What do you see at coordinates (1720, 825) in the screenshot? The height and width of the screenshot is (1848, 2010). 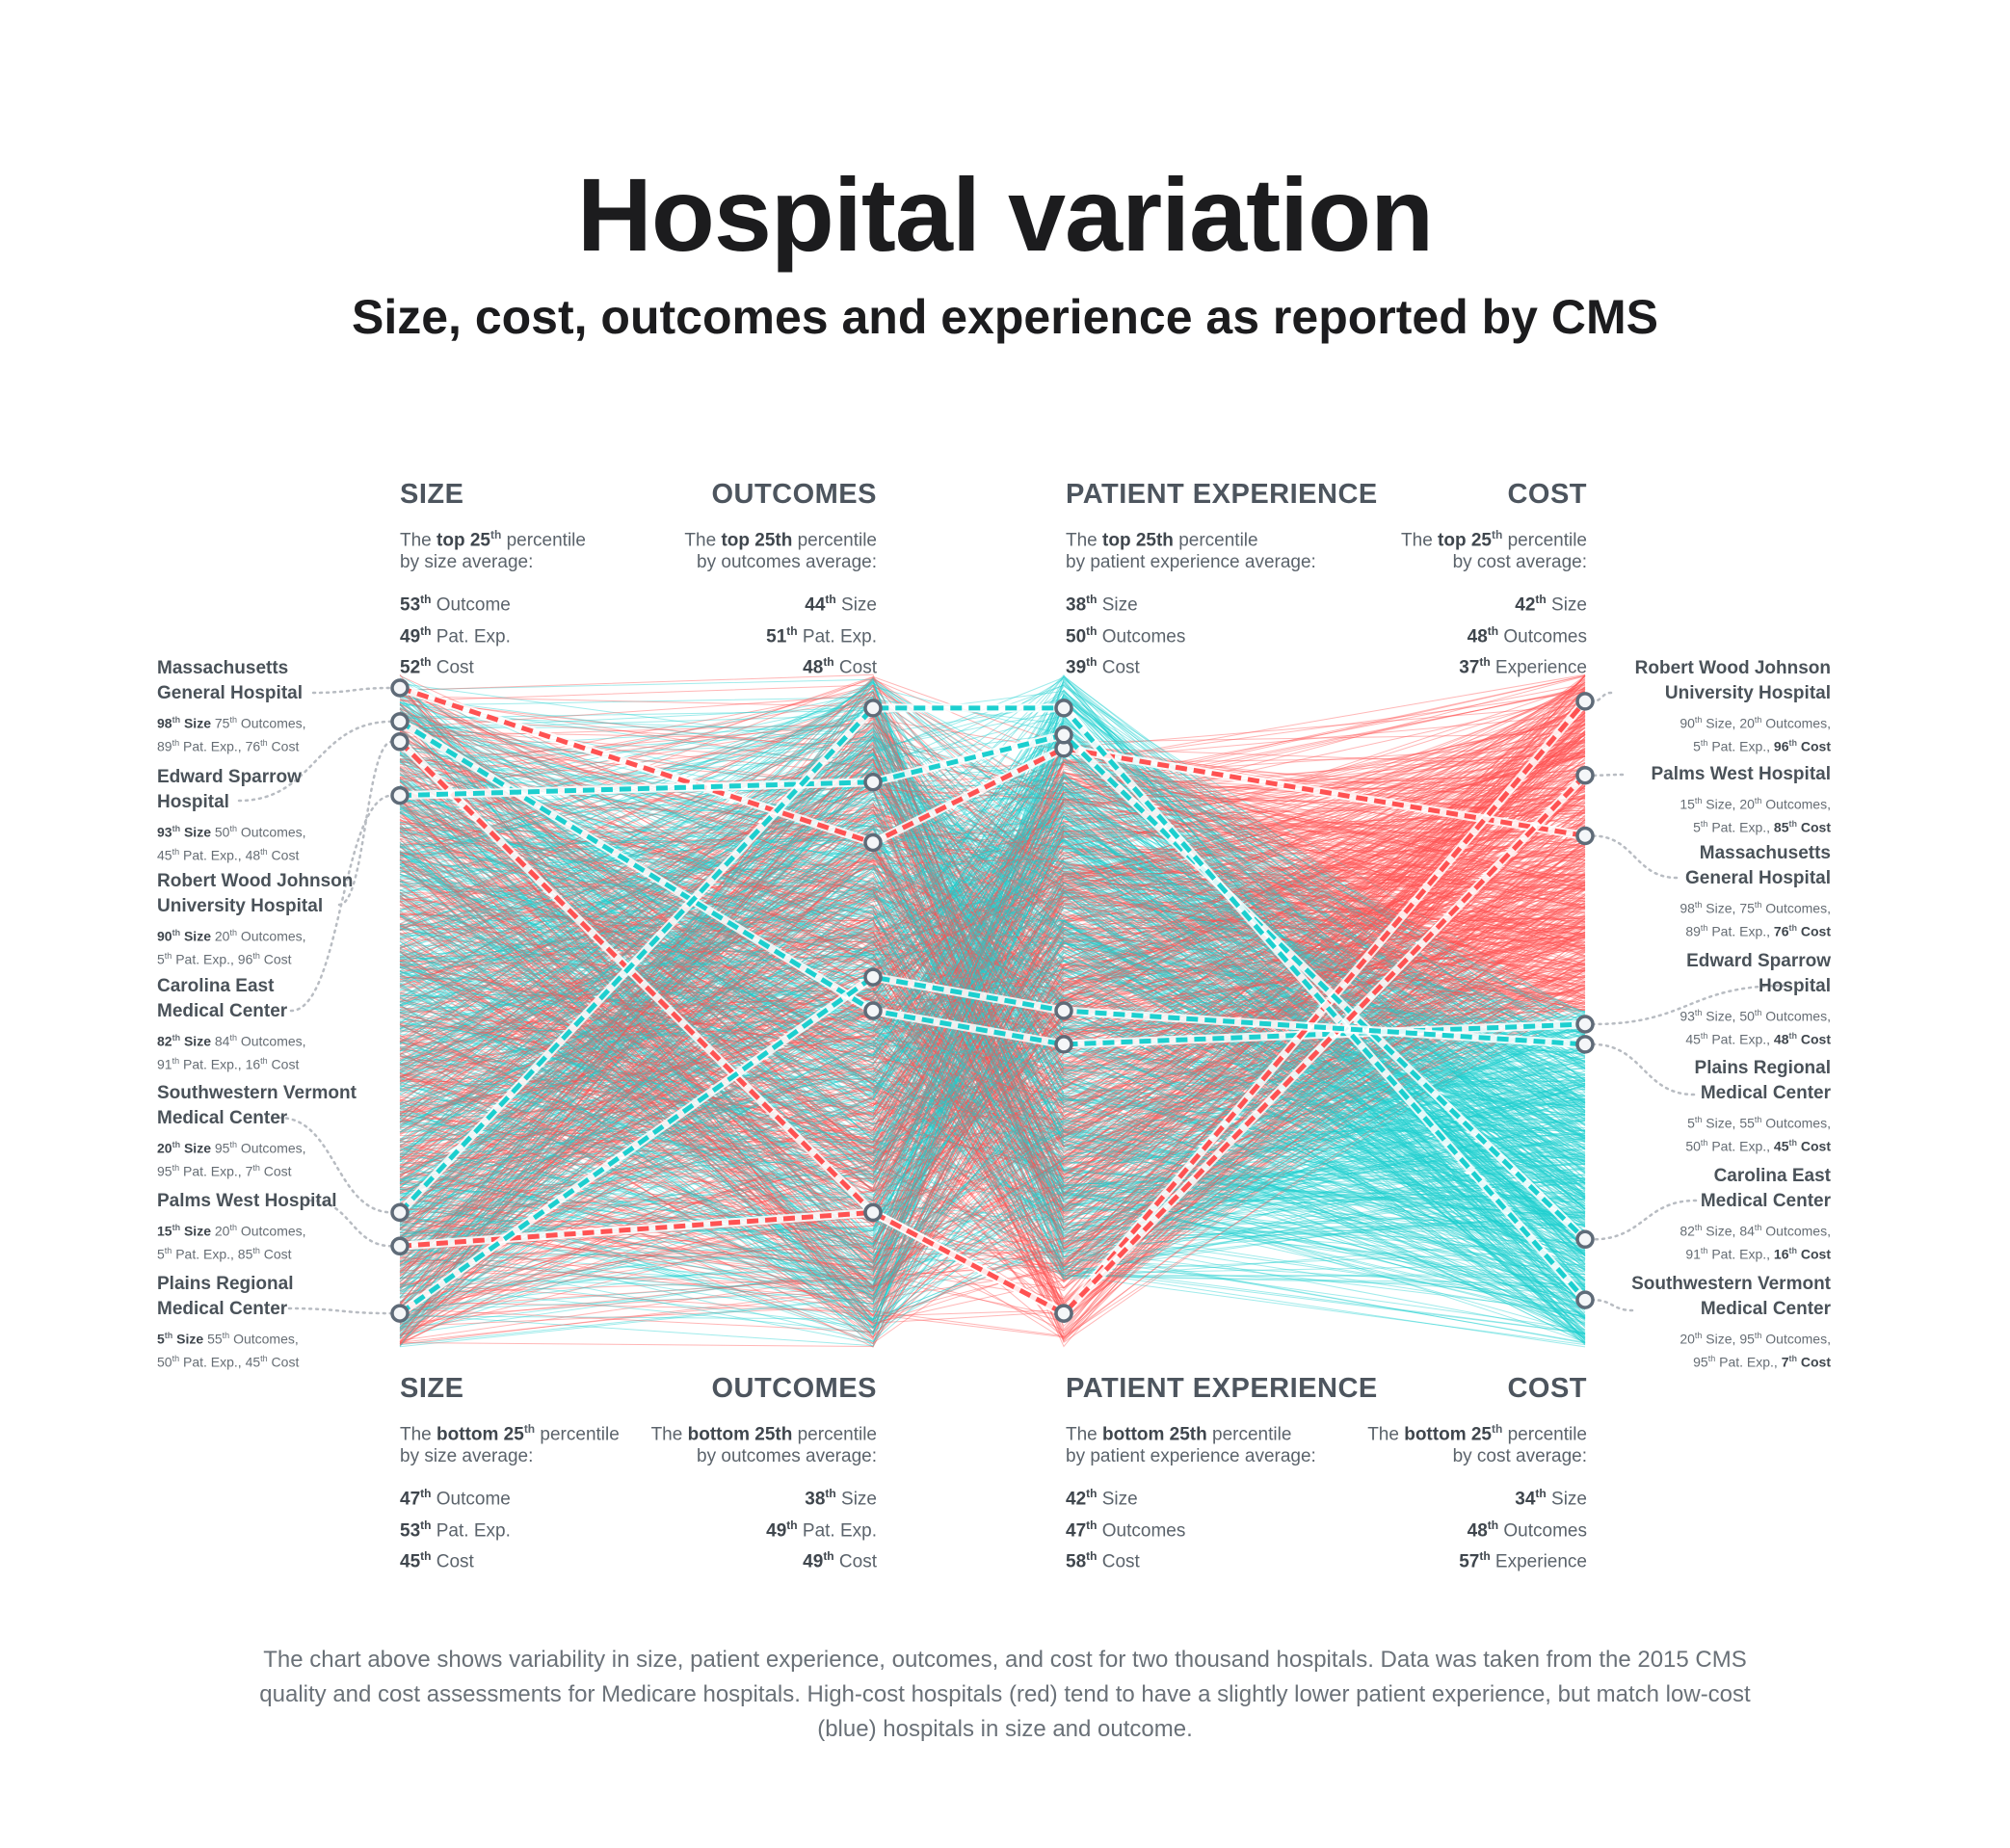 I see `hospital-stat-line: 5th Pat. Exp., 85th Cost` at bounding box center [1720, 825].